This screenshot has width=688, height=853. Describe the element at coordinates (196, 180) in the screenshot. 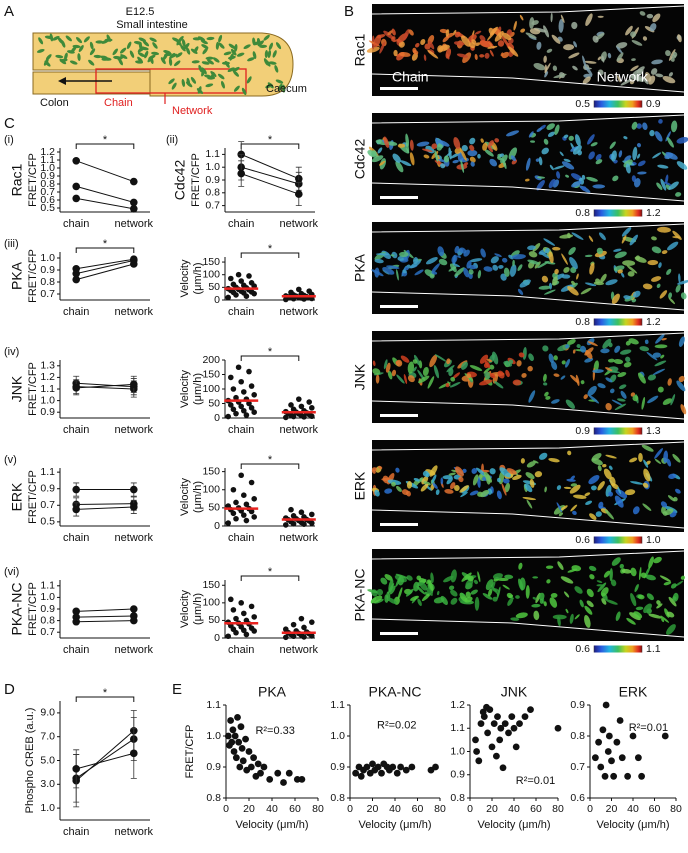

I see `y-axis-label: FRET/CFP` at that location.